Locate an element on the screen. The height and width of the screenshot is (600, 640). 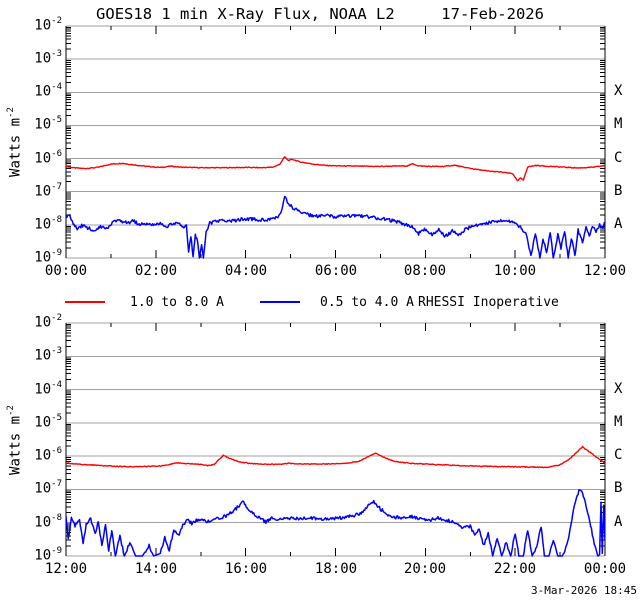
legend-label-short-channel: 0.5 to 4.0 A is located at coordinates (367, 302).